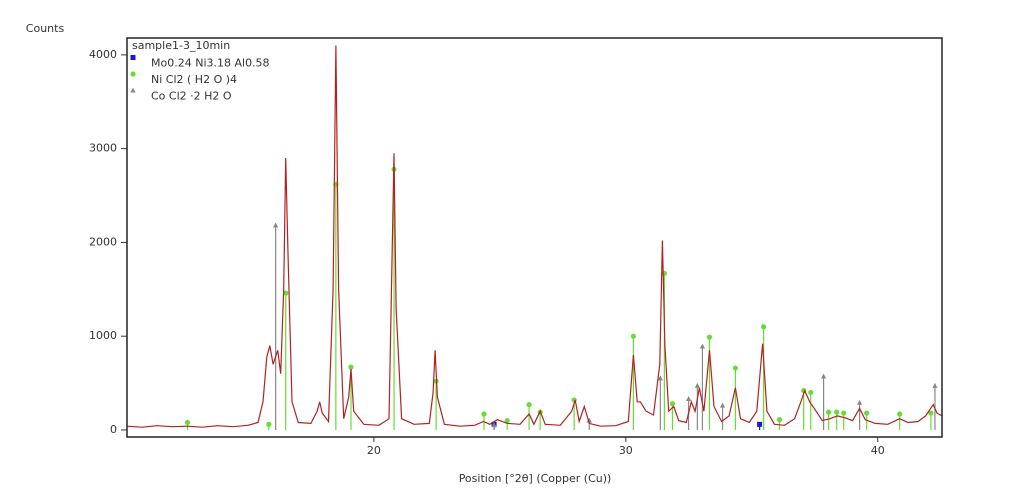 Image resolution: width=1024 pixels, height=501 pixels. I want to click on x-tick-label: 40, so click(878, 450).